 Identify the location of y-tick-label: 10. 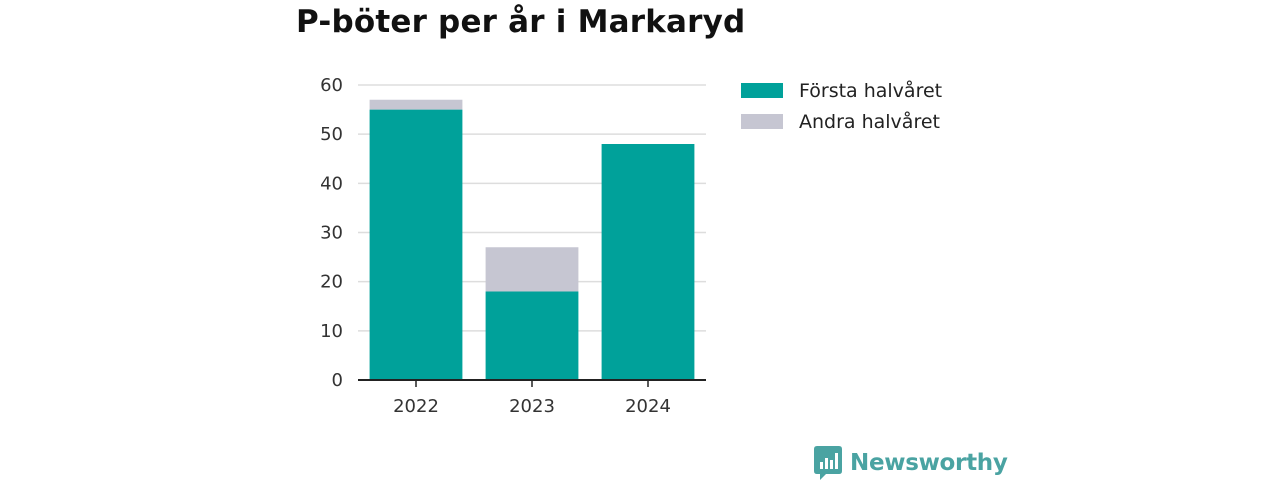
(331, 331).